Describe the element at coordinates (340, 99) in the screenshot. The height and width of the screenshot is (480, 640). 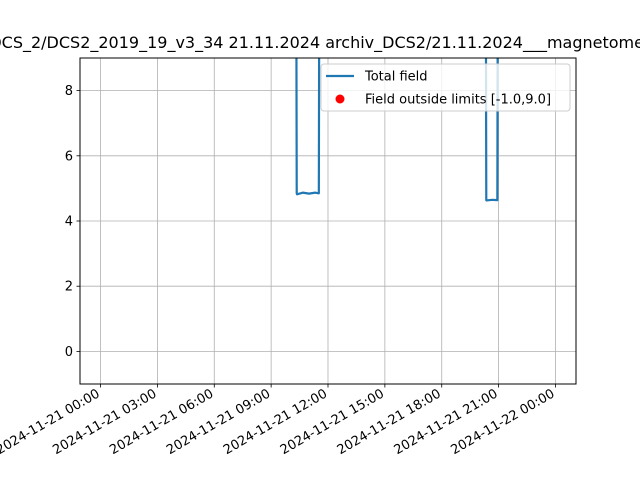
I see `legend-marker-dot` at that location.